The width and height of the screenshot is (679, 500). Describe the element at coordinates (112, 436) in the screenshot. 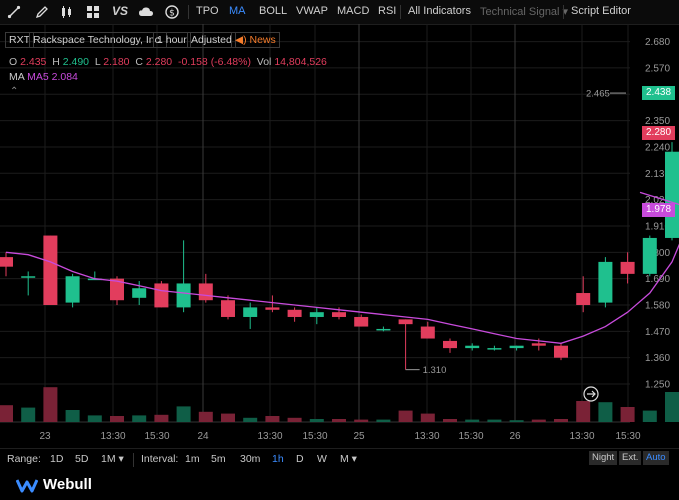

I see `x-tick-label: 13:30` at that location.